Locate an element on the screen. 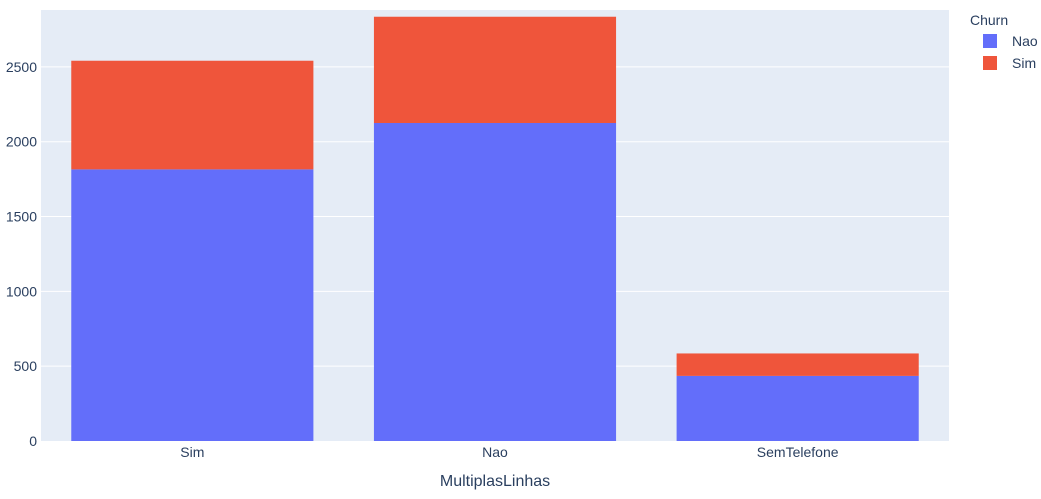 The height and width of the screenshot is (499, 1041). y-tick-label: 2500 is located at coordinates (21, 67).